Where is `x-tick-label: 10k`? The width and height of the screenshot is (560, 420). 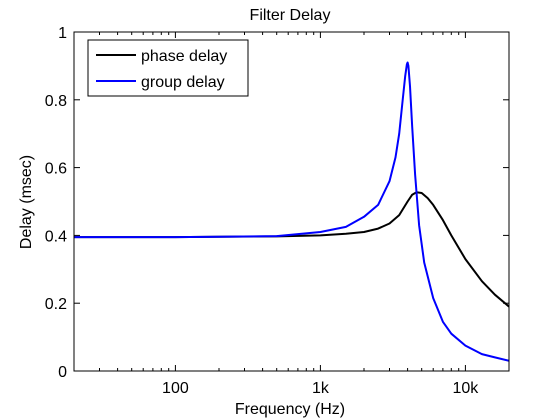 x-tick-label: 10k is located at coordinates (466, 388).